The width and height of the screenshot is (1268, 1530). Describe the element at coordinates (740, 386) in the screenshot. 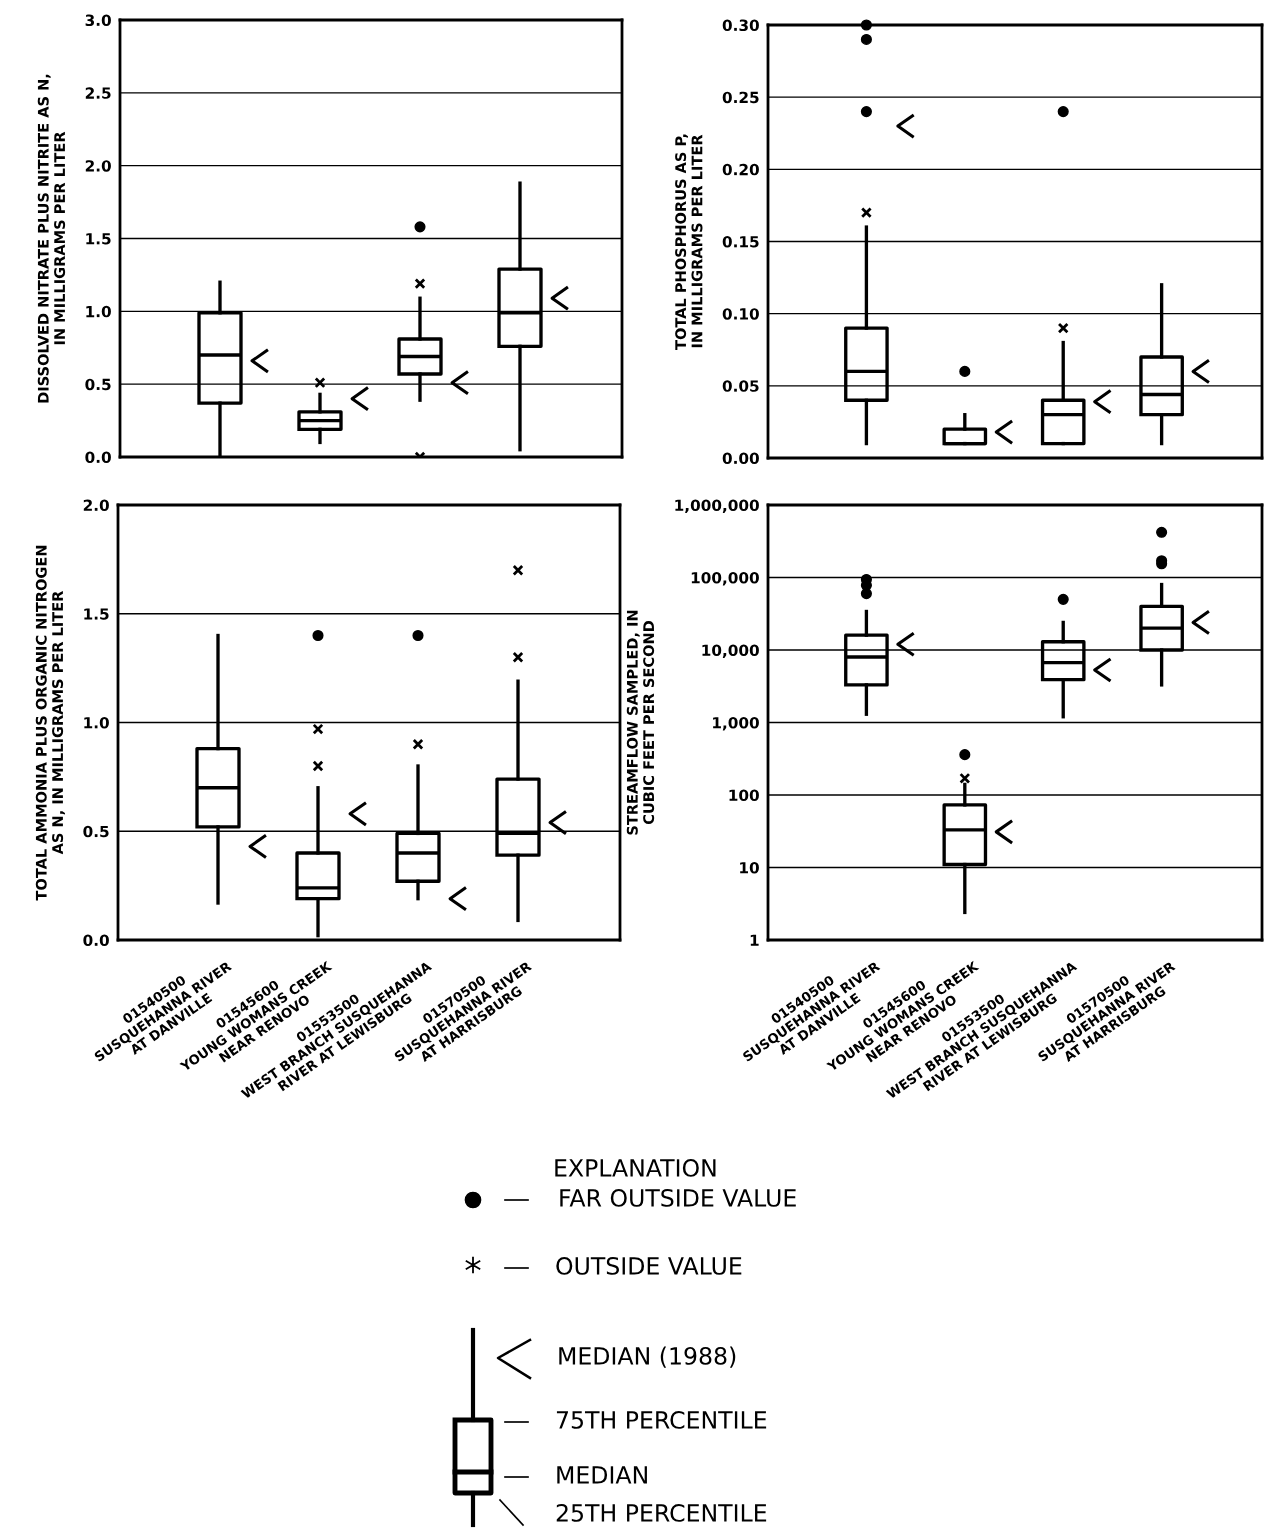

I see `y-tick-label: 0.05` at that location.